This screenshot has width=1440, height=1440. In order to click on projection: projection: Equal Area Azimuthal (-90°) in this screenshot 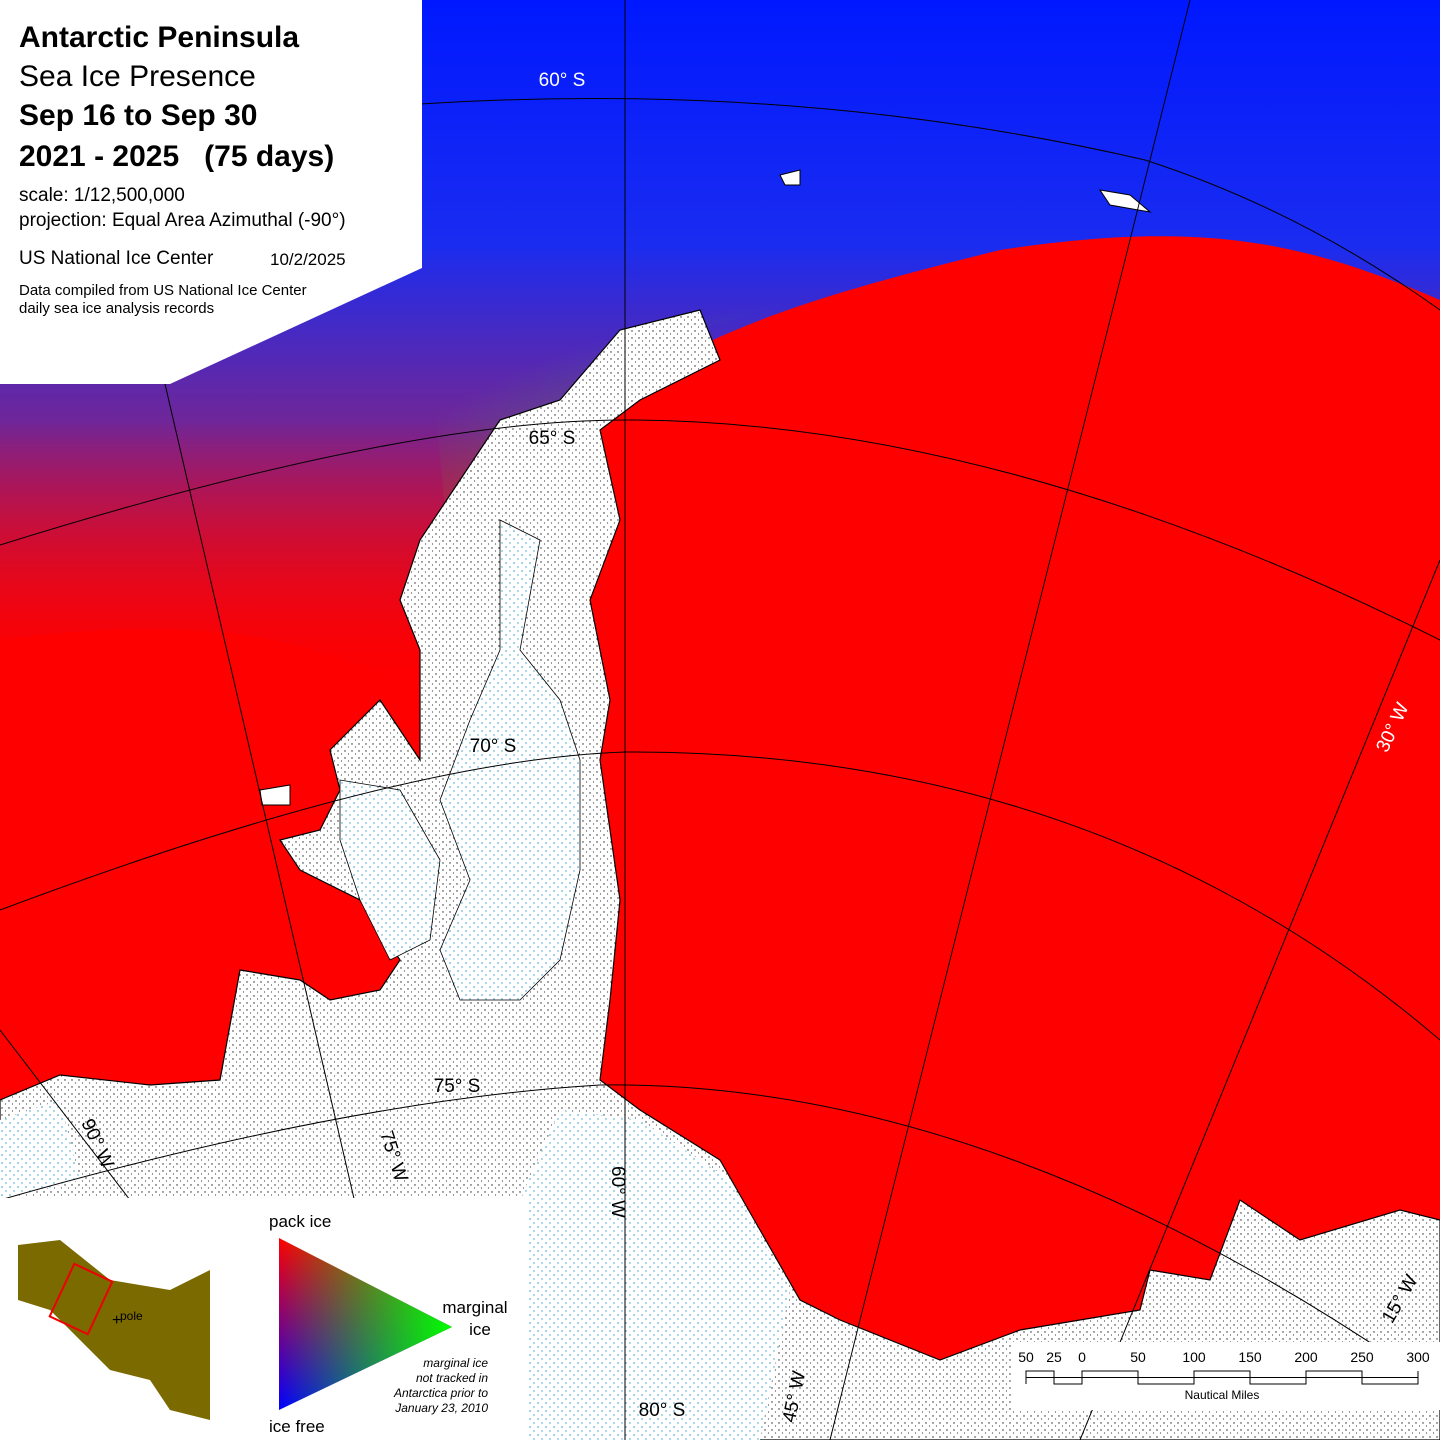, I will do `click(182, 220)`.